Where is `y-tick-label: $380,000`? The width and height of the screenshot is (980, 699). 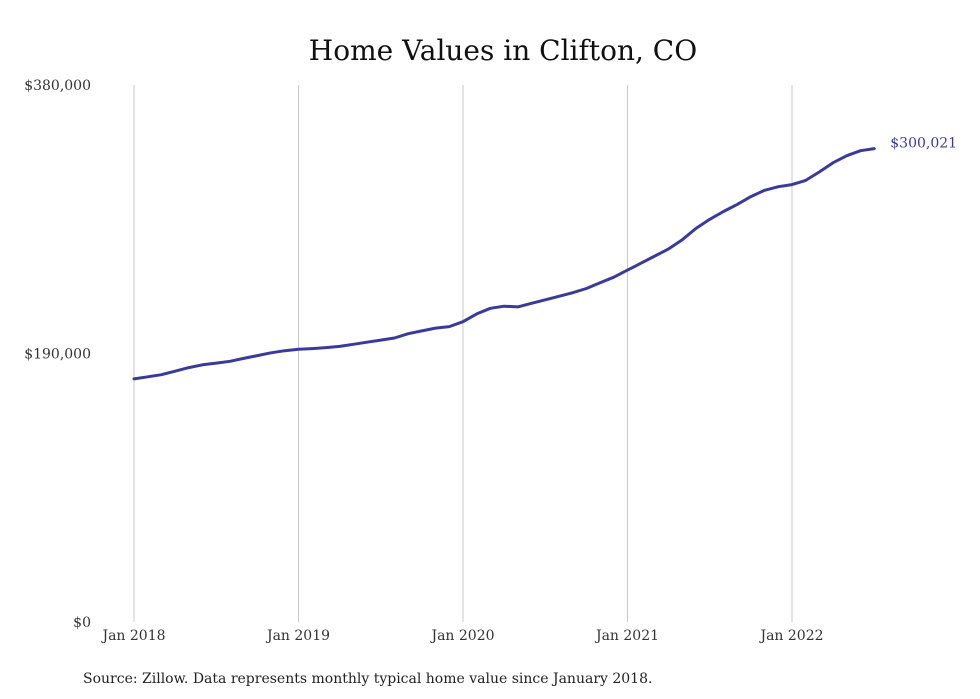 y-tick-label: $380,000 is located at coordinates (57, 86).